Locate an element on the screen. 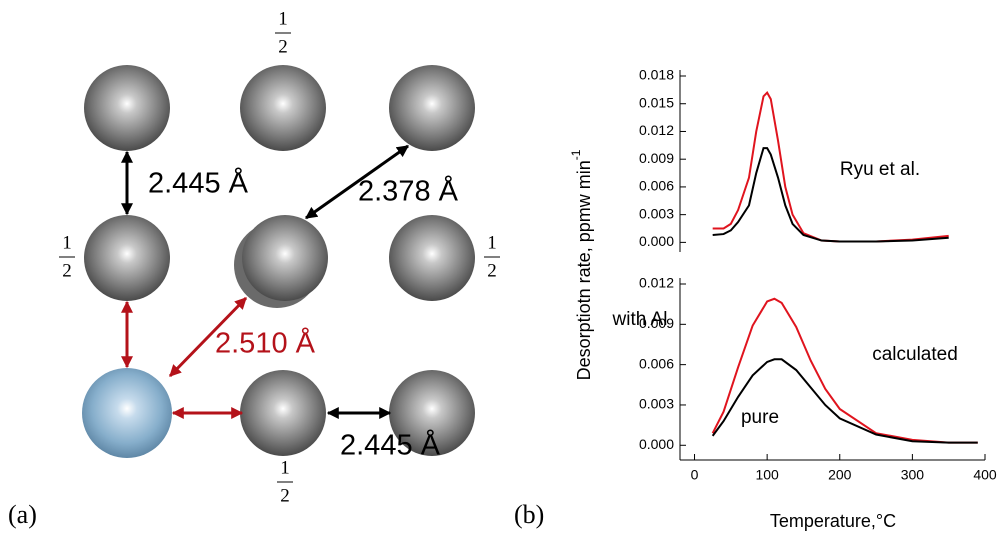 This screenshot has width=1007, height=540. annotation: with Al is located at coordinates (640, 319).